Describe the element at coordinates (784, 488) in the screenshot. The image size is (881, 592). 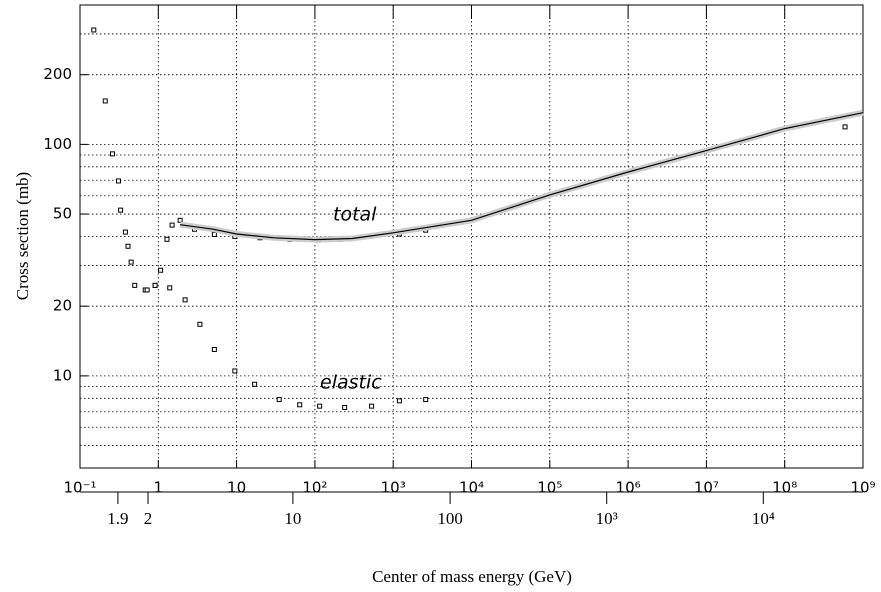
I see `x-tick-label: 10⁸` at that location.